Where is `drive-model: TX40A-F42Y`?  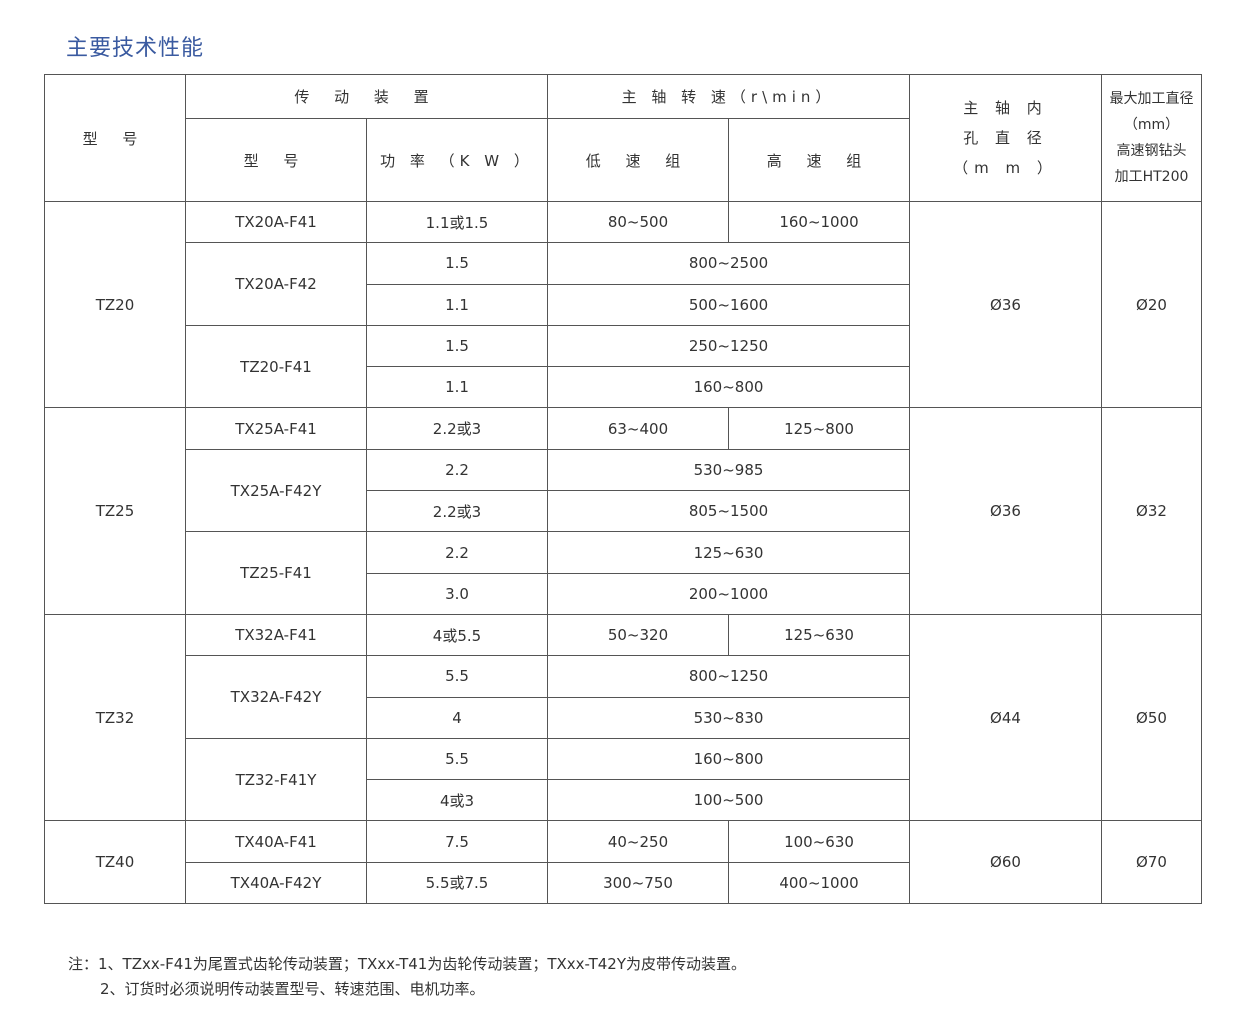
drive-model: TX40A-F42Y is located at coordinates (276, 883).